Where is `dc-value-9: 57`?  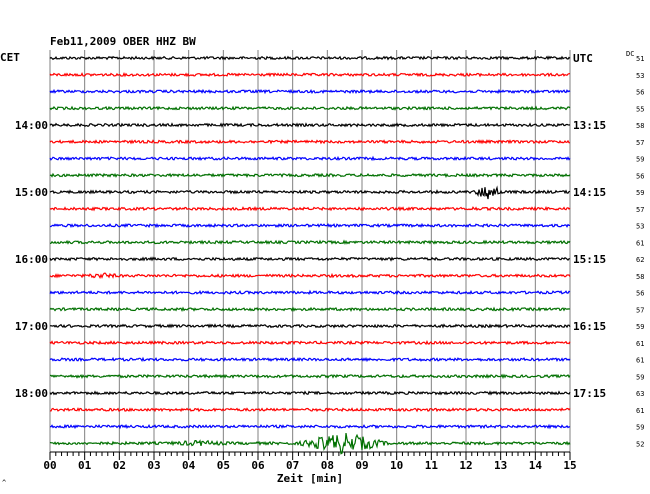
dc-value-9: 57 is located at coordinates (640, 210).